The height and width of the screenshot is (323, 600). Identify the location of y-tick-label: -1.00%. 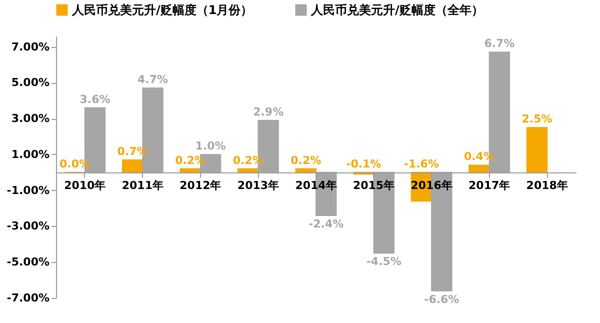
(28, 190).